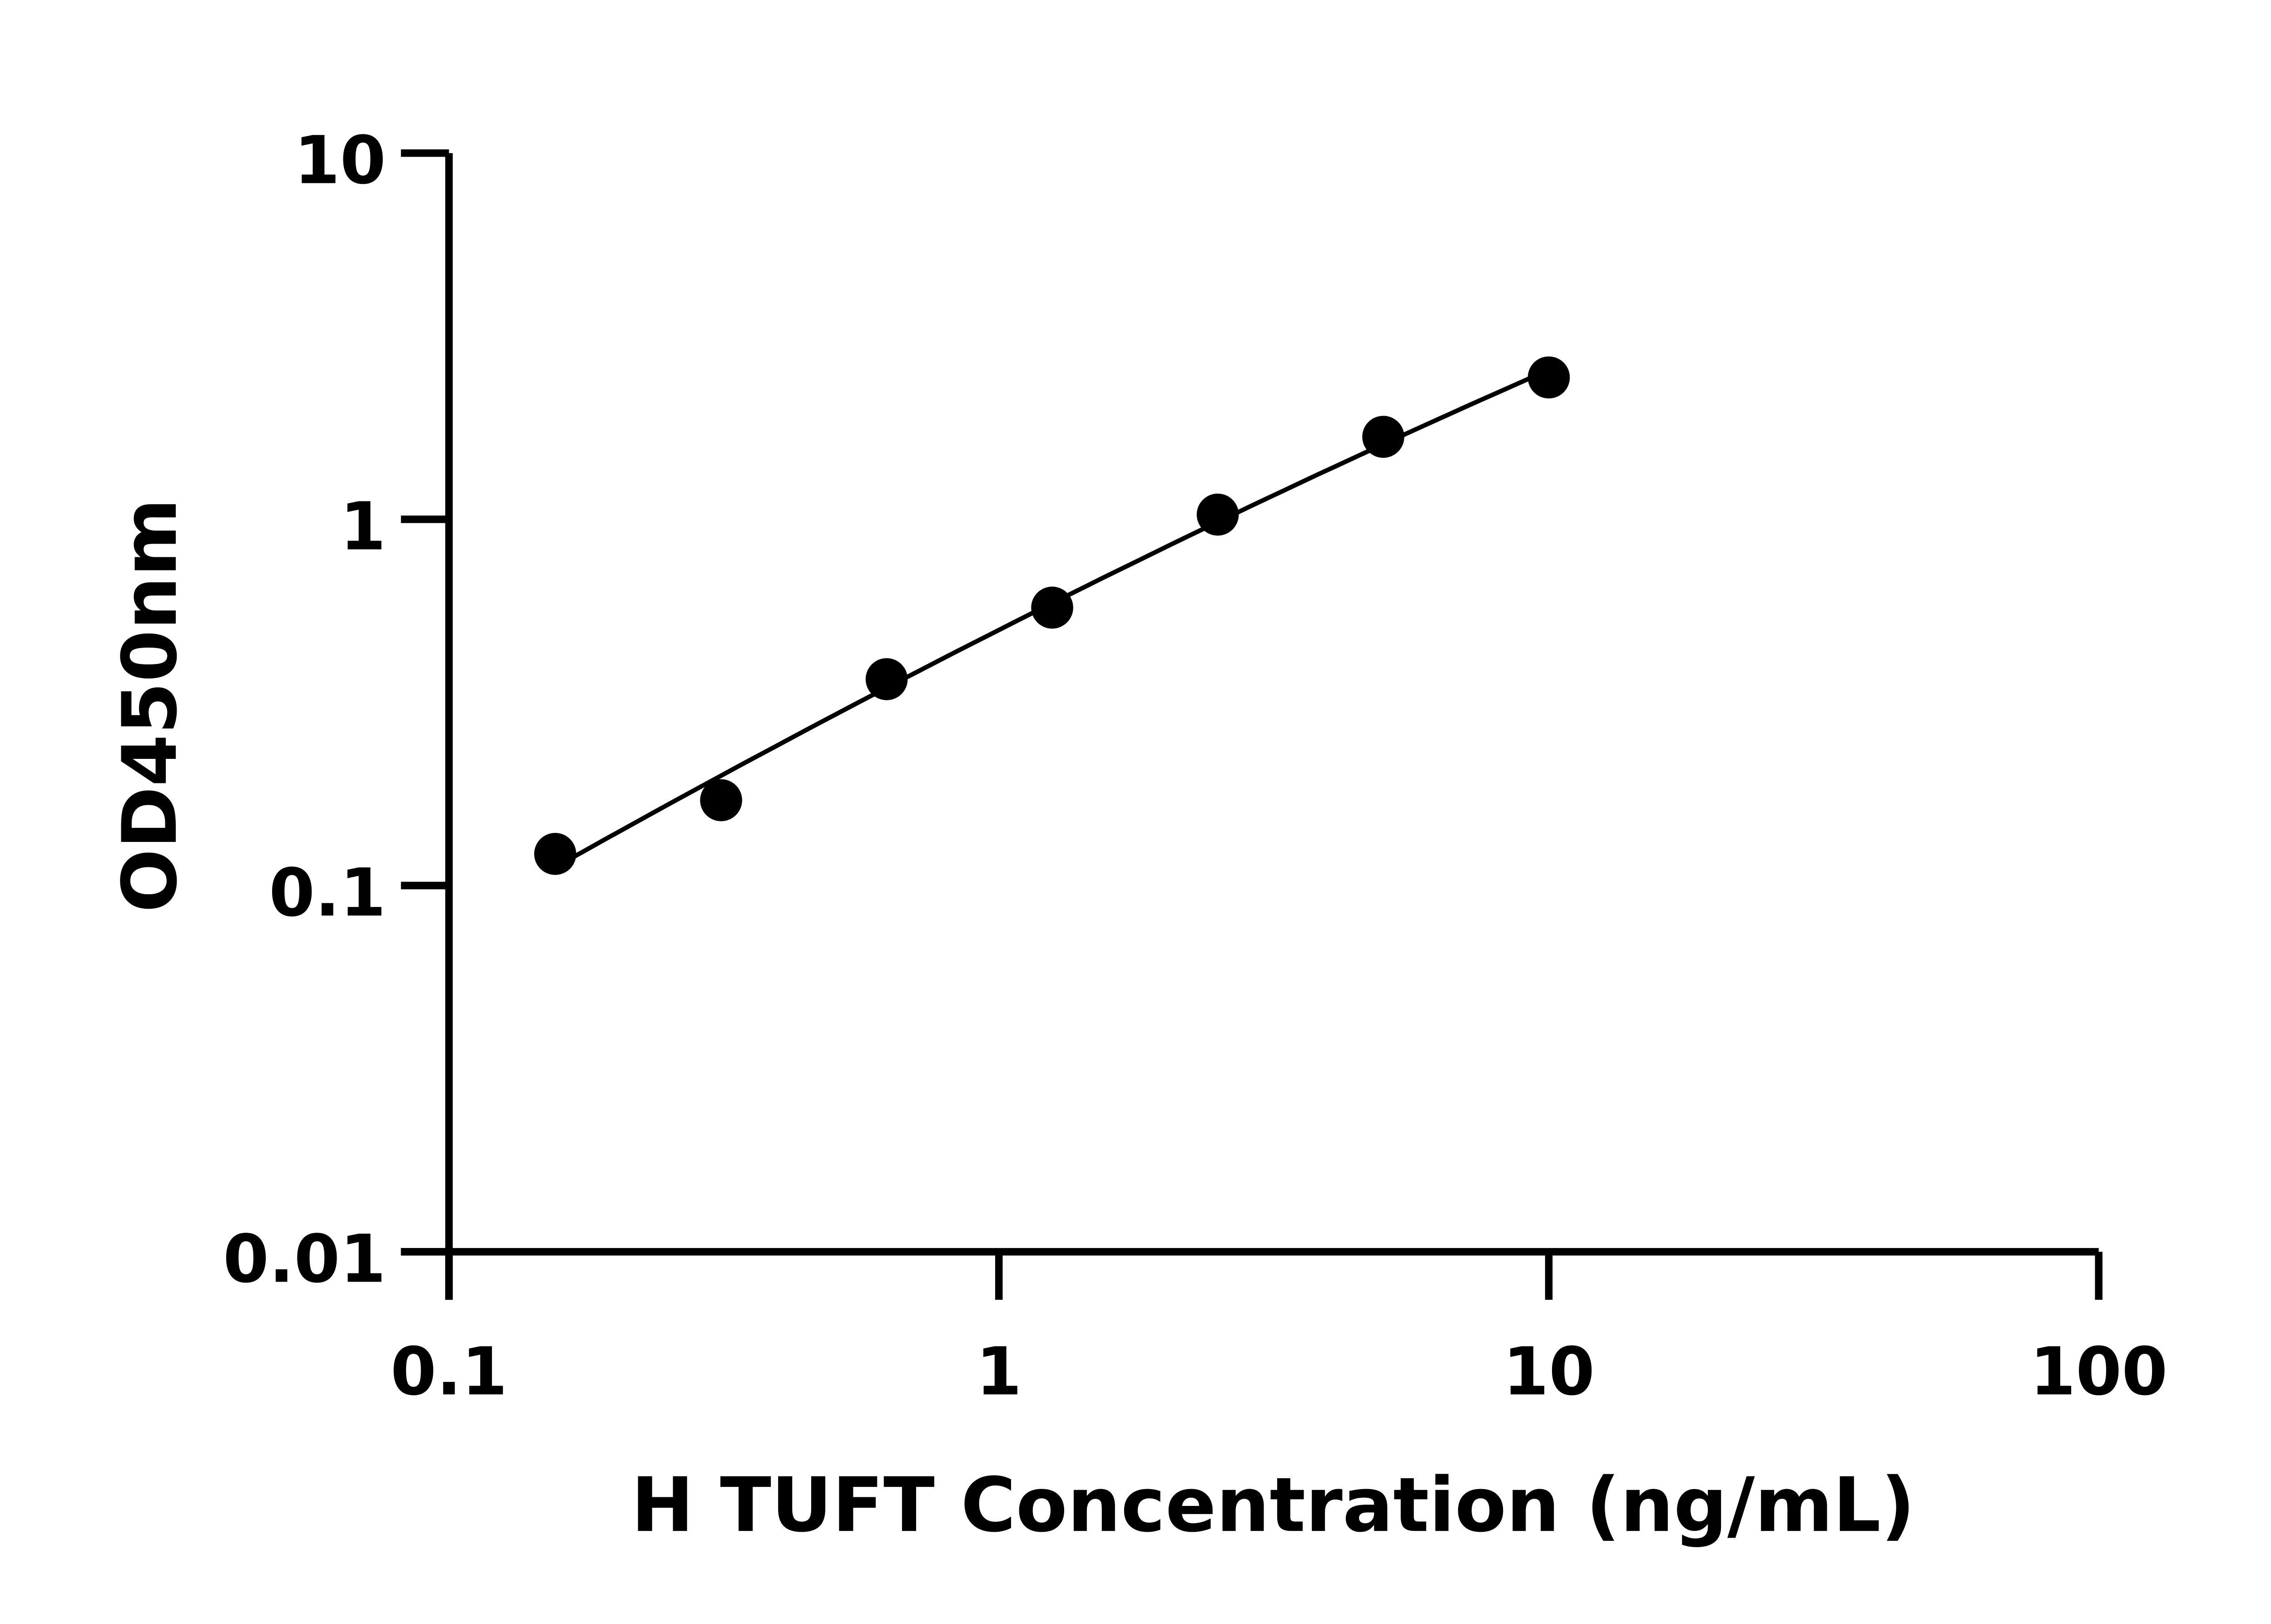  What do you see at coordinates (1549, 1371) in the screenshot?
I see `x-tick-label: 10` at bounding box center [1549, 1371].